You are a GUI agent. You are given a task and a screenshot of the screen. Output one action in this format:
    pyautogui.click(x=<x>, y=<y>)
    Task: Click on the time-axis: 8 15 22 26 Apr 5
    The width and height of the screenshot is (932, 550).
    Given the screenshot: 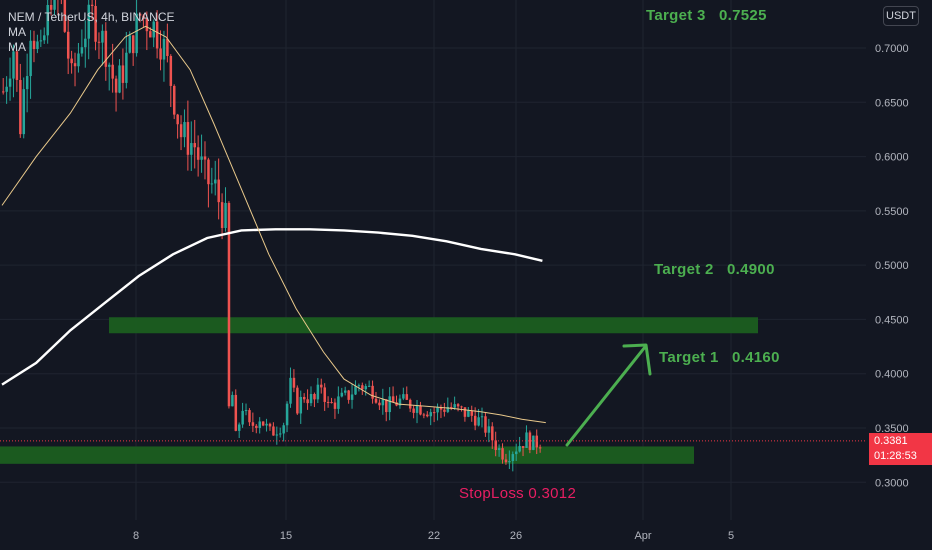 What is the action you would take?
    pyautogui.click(x=433, y=536)
    